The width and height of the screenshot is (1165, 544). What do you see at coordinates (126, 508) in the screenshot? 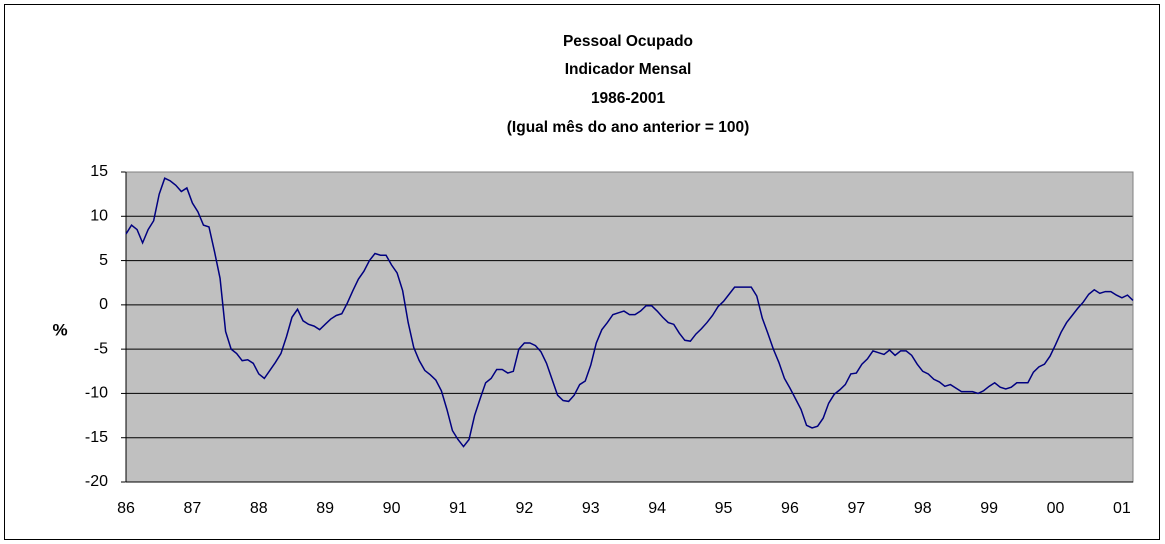
I see `x-tick-label: 86` at bounding box center [126, 508].